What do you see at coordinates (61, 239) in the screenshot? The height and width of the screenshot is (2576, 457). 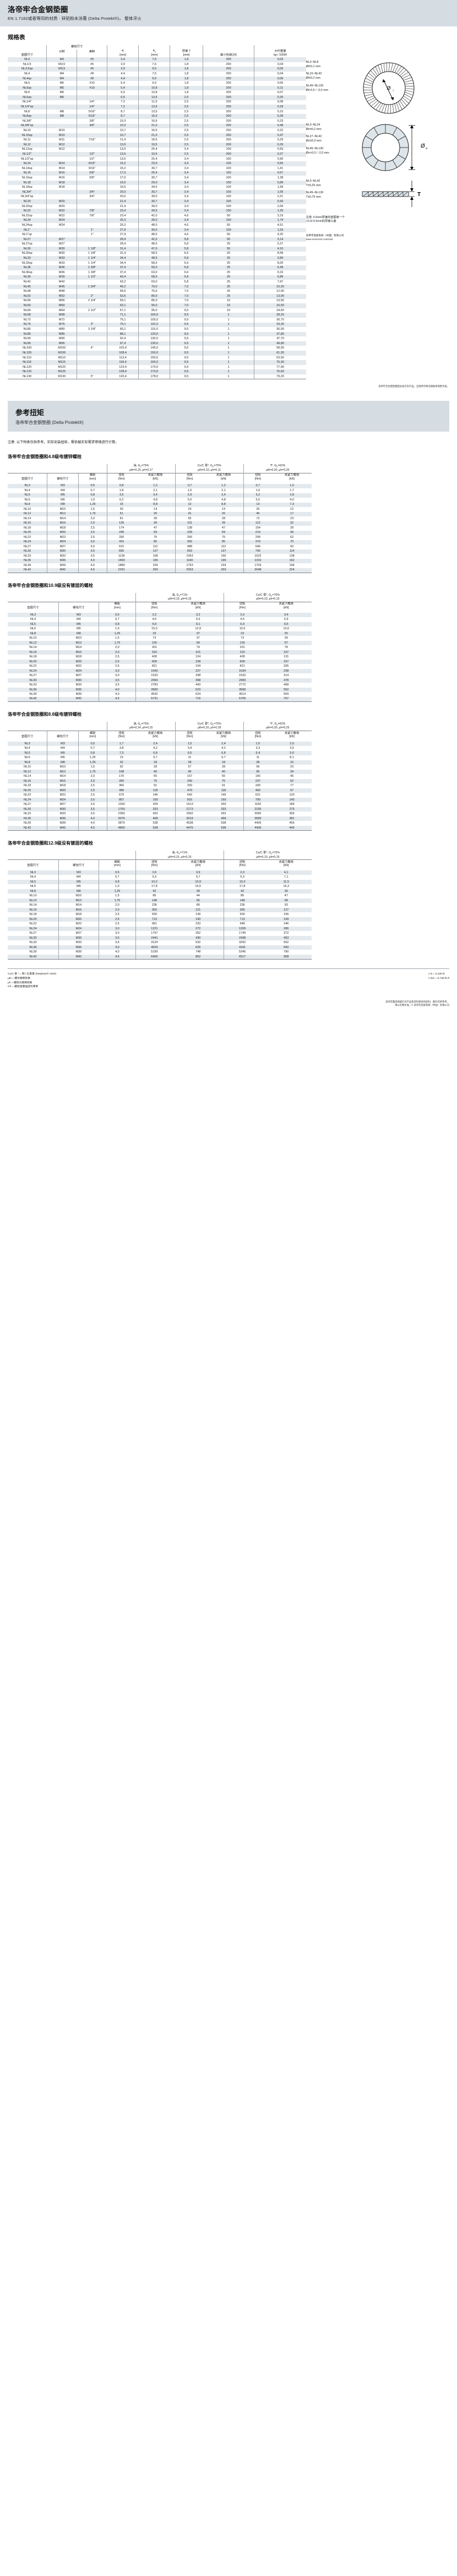 I see `table-cell: M27` at bounding box center [61, 239].